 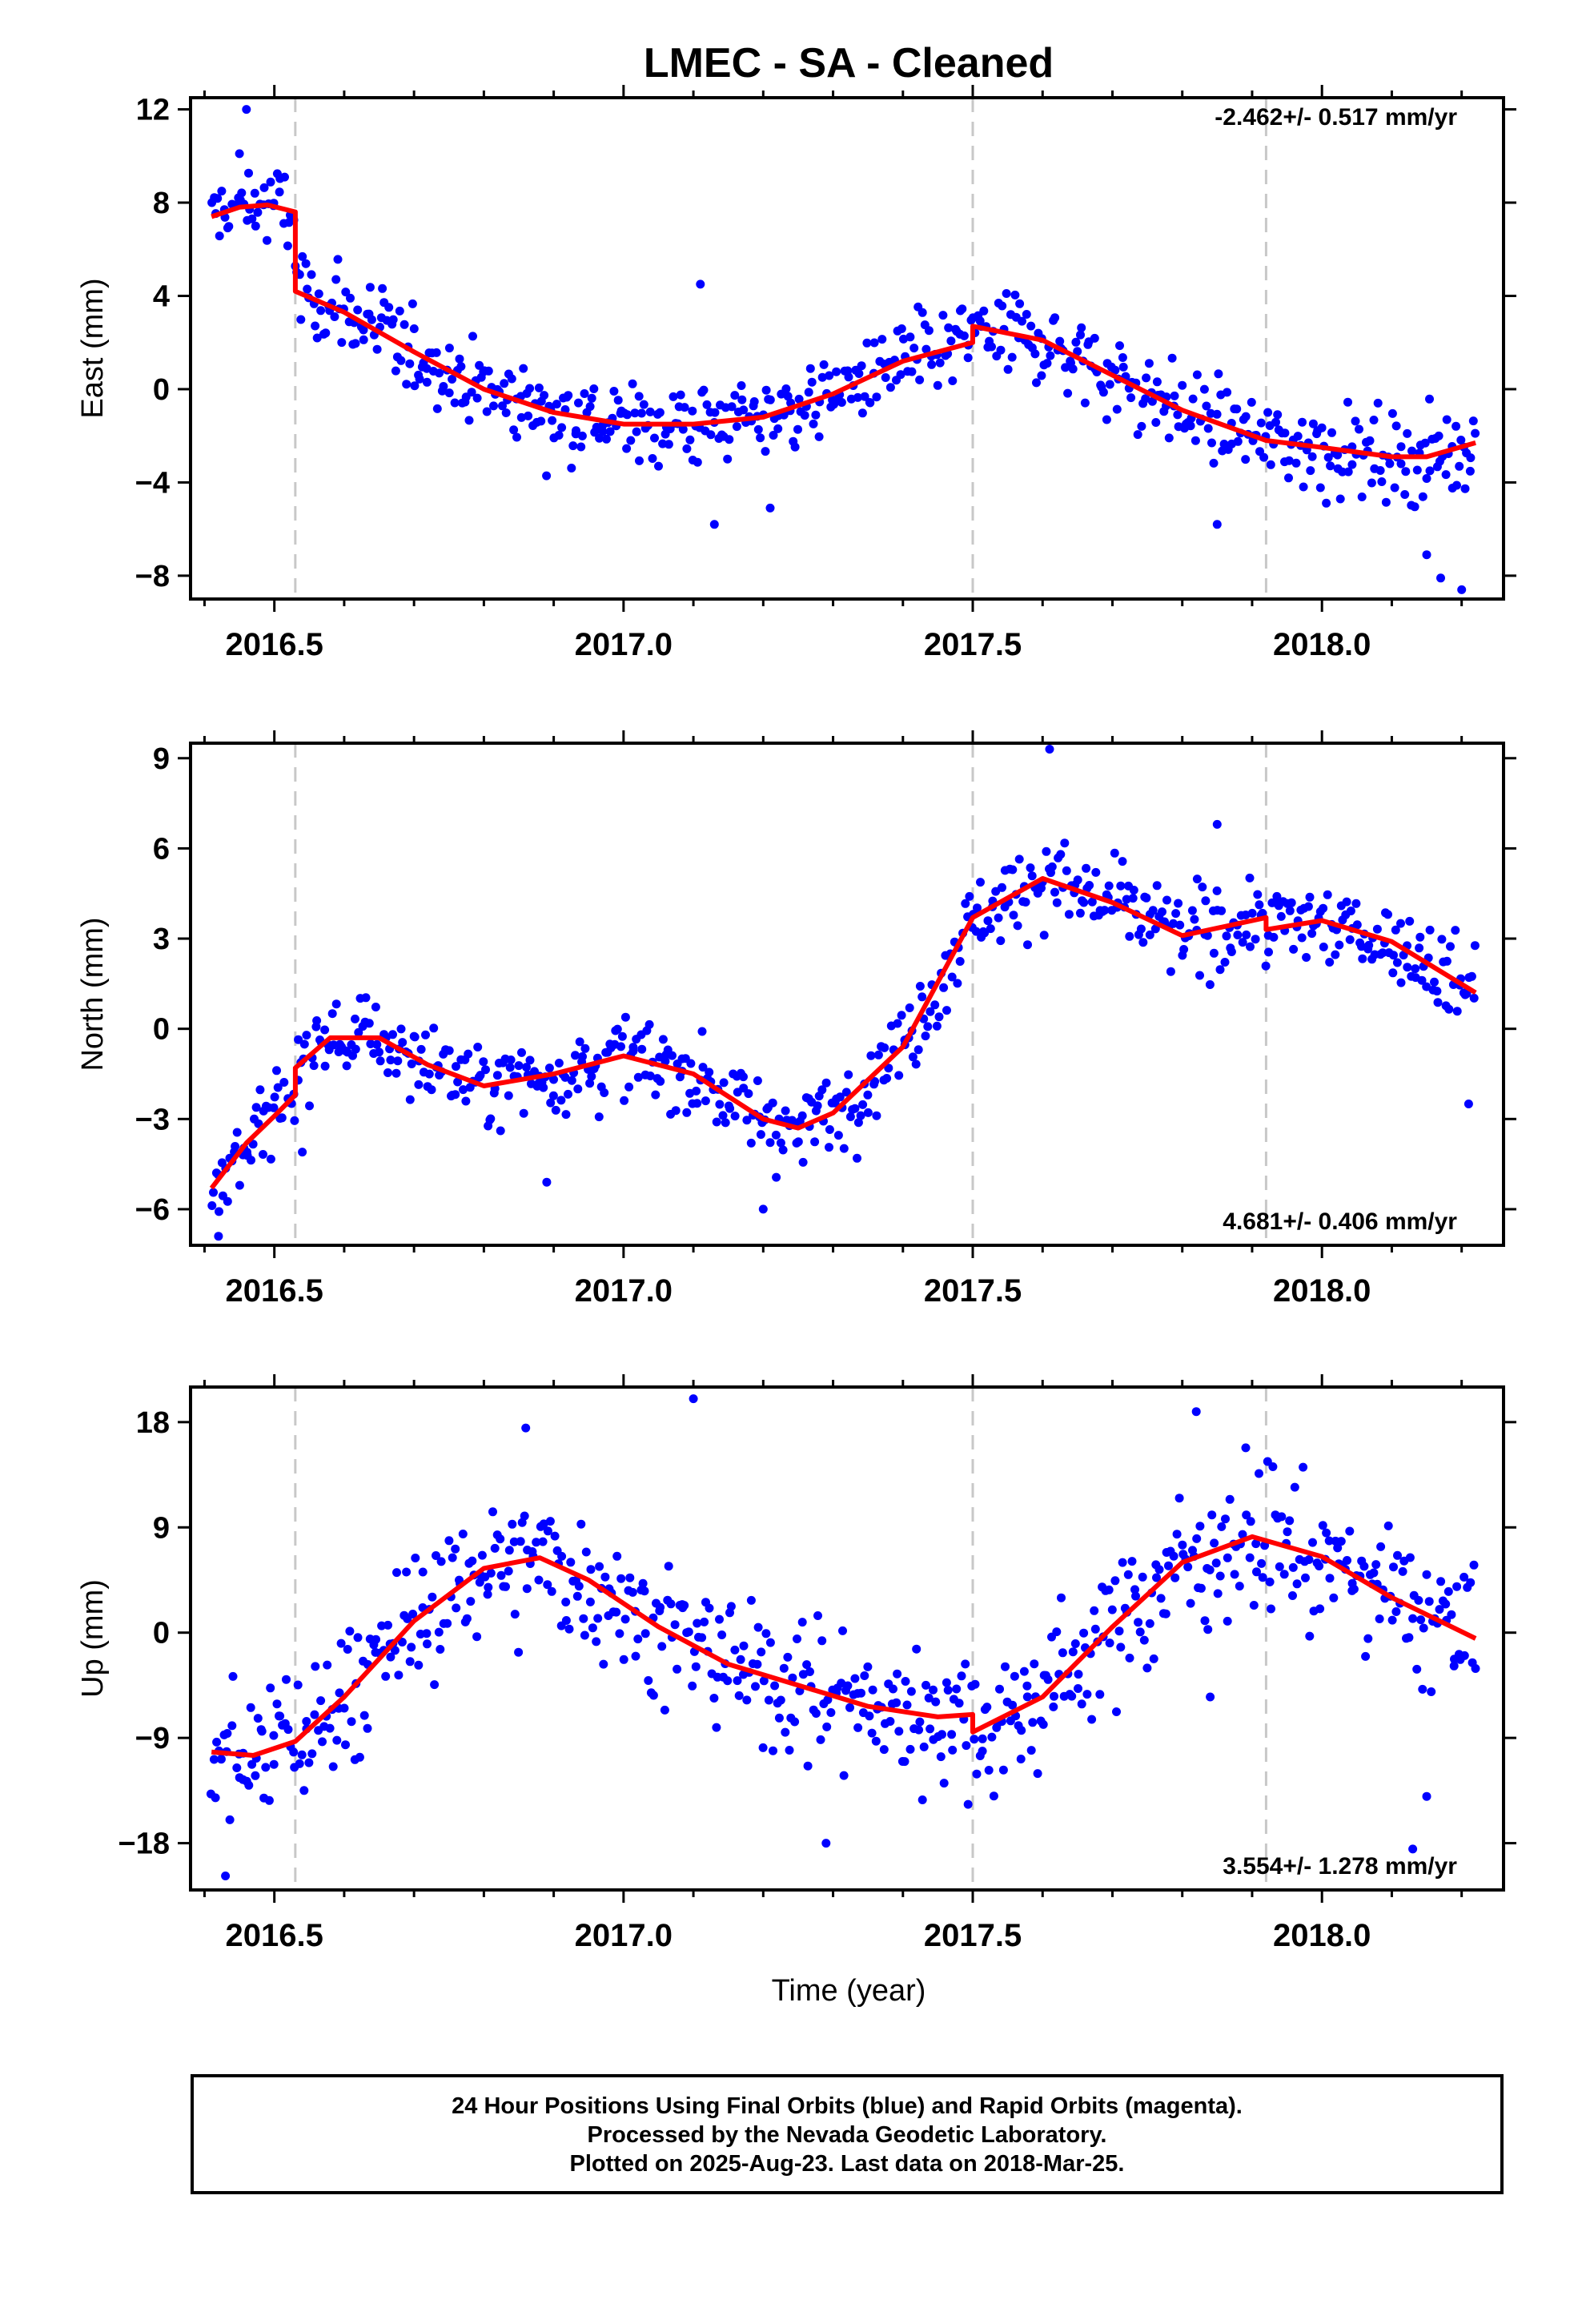 I want to click on x-tick-label: 2016.5, so click(x=274, y=1291).